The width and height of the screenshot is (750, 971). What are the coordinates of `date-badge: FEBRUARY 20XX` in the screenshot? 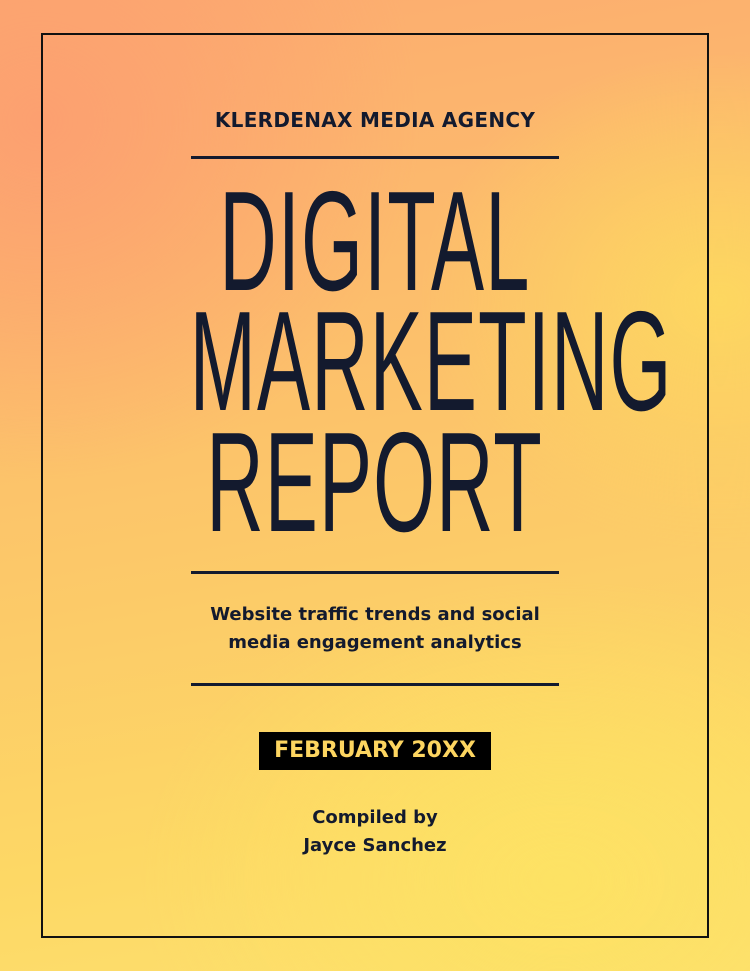 It's located at (375, 751).